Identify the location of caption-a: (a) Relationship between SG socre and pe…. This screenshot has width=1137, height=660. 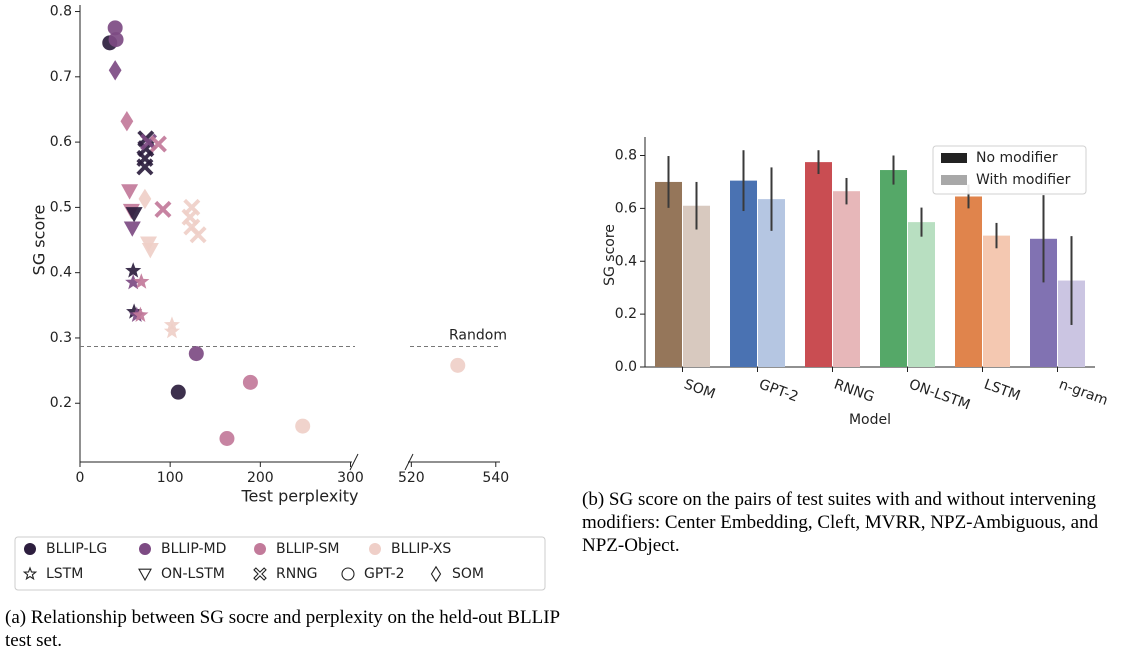
(282, 629).